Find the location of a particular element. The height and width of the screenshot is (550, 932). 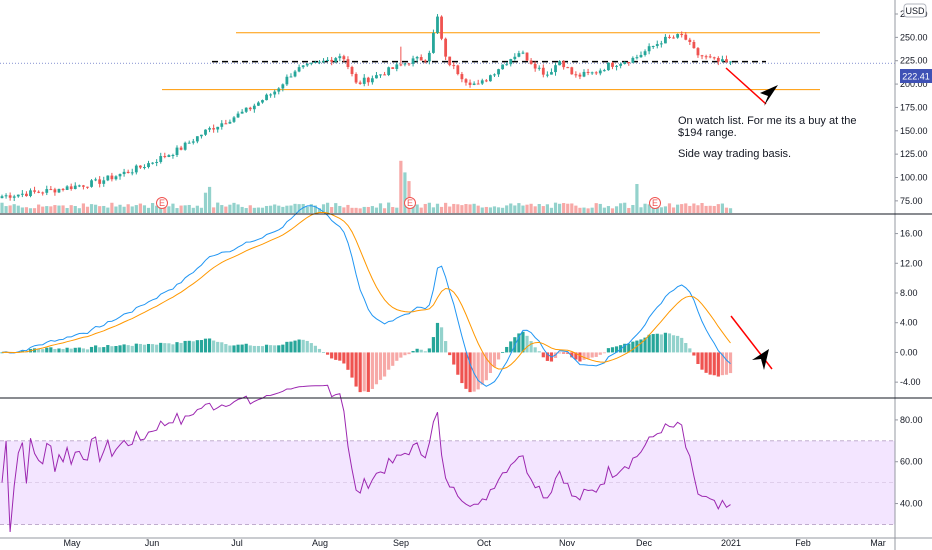

x-tick-label: Feb is located at coordinates (803, 543).